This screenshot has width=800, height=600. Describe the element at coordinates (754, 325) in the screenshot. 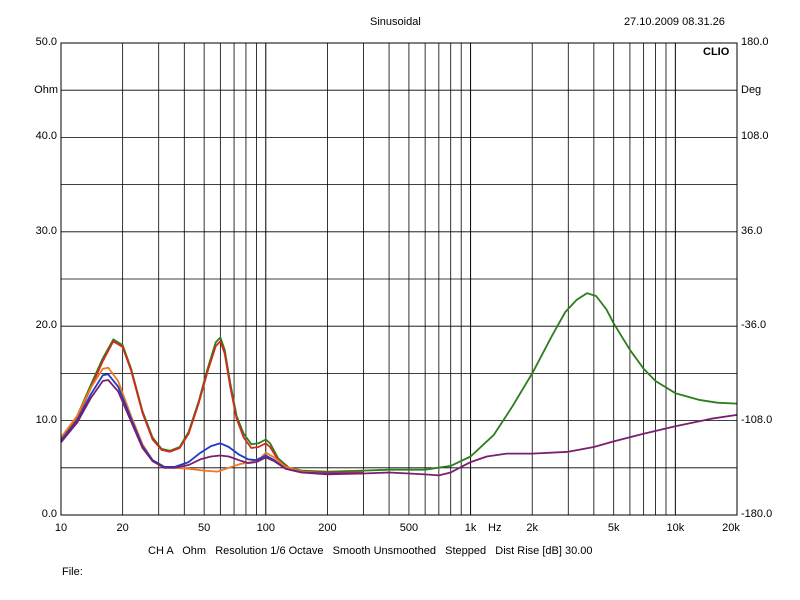

I see `y-tick-right-label: -36.0` at that location.